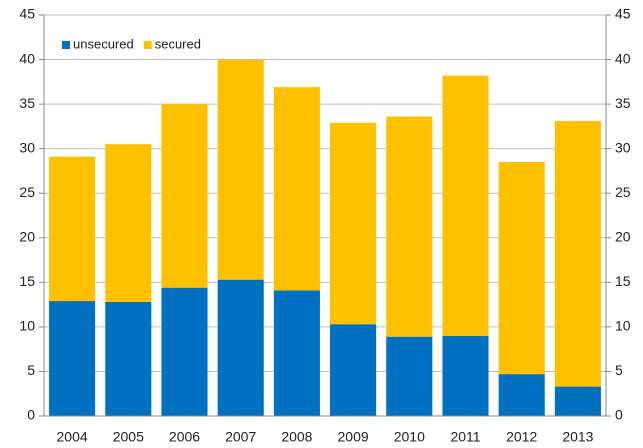 The image size is (643, 448). Describe the element at coordinates (27, 281) in the screenshot. I see `y-tick-label: 15` at that location.